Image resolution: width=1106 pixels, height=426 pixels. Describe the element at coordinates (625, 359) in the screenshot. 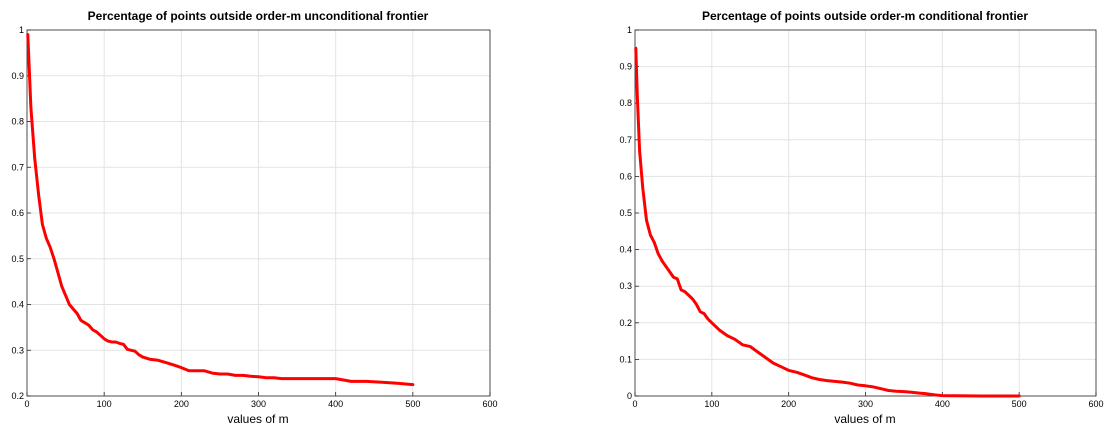

I see `y-tick-label: 0.1` at that location.